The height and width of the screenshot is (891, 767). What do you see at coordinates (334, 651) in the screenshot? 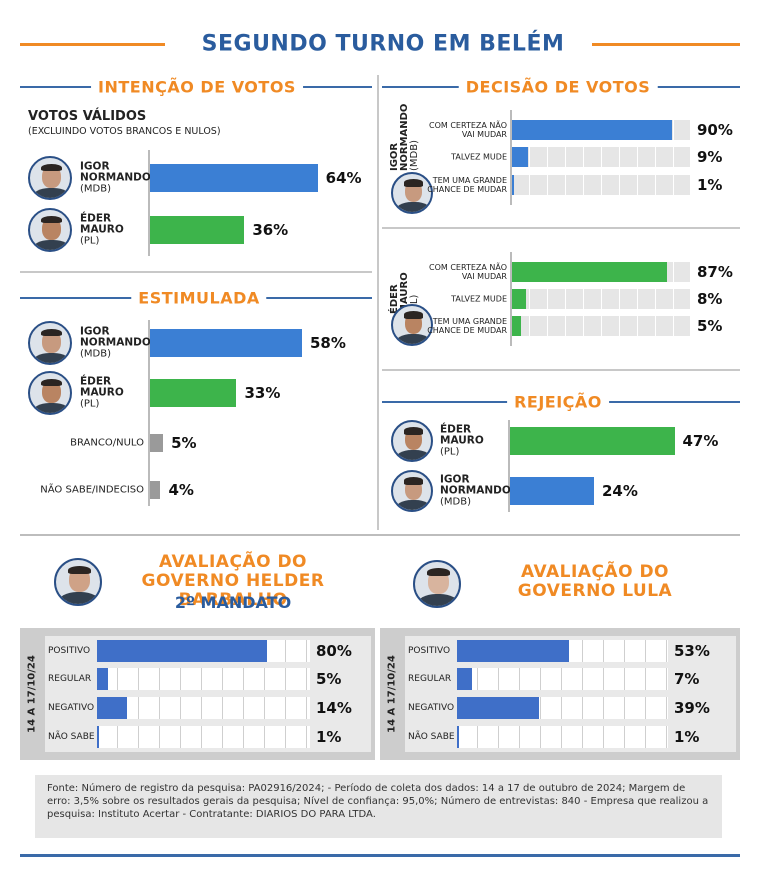
I see `value-label: 80%` at bounding box center [334, 651].